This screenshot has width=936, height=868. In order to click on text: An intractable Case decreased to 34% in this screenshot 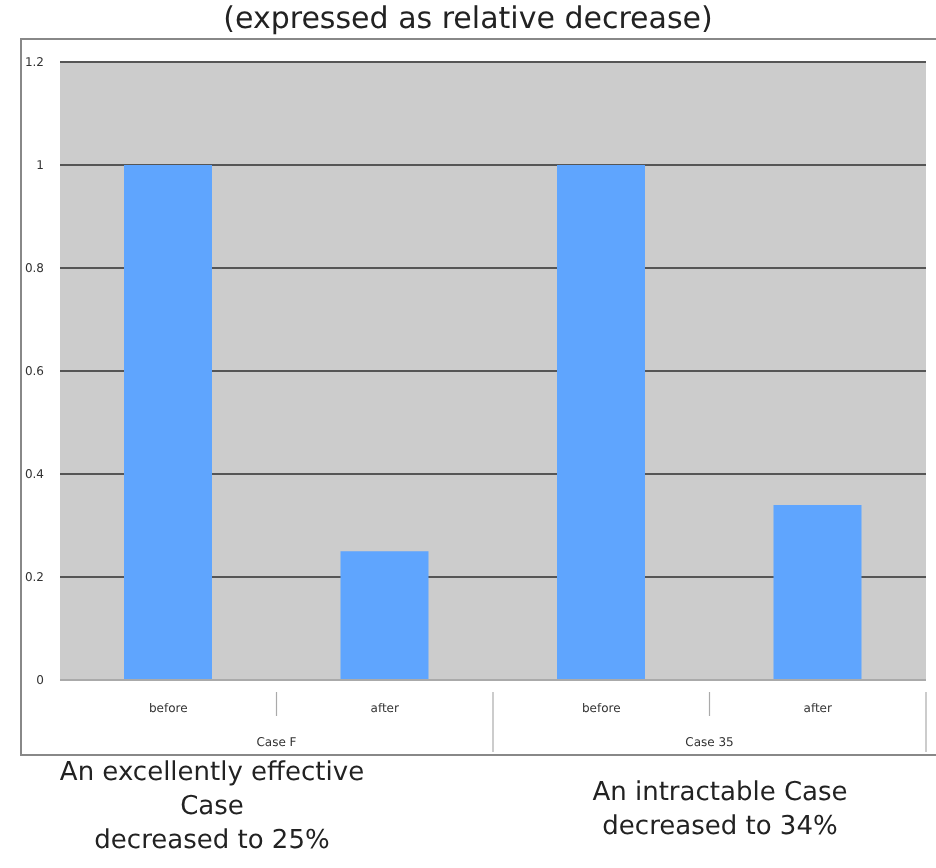, I will do `click(720, 810)`.